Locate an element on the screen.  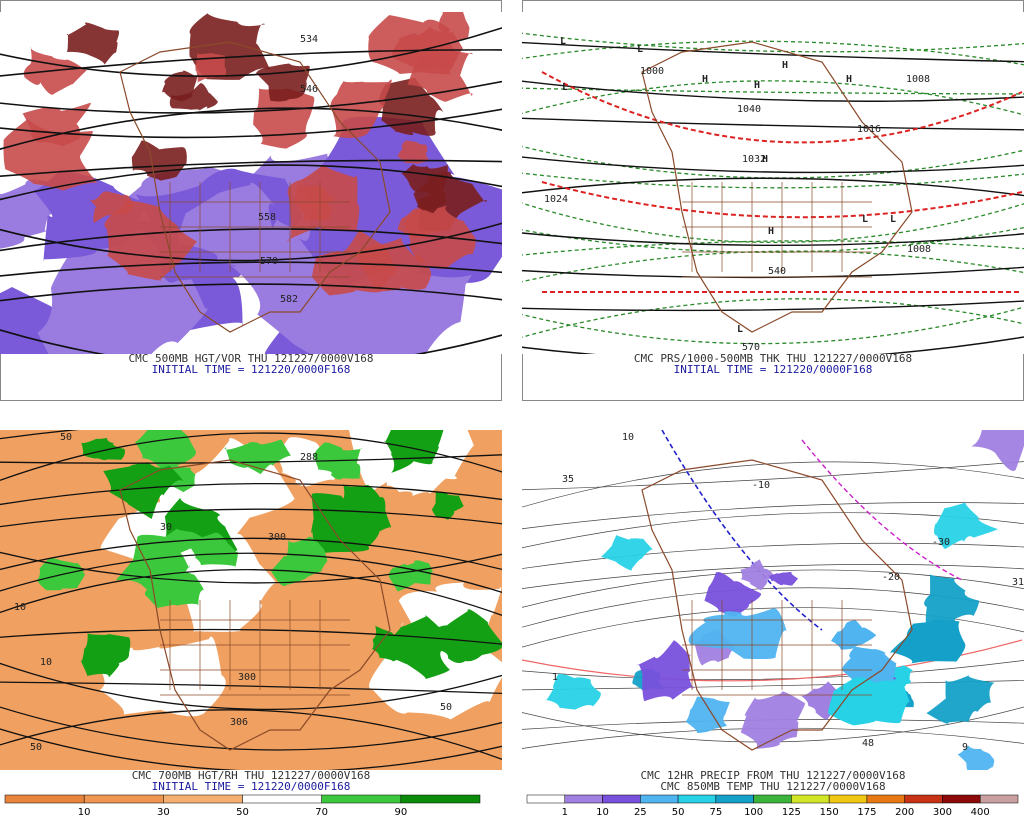
colorbar-label: 400 is located at coordinates (980, 812).